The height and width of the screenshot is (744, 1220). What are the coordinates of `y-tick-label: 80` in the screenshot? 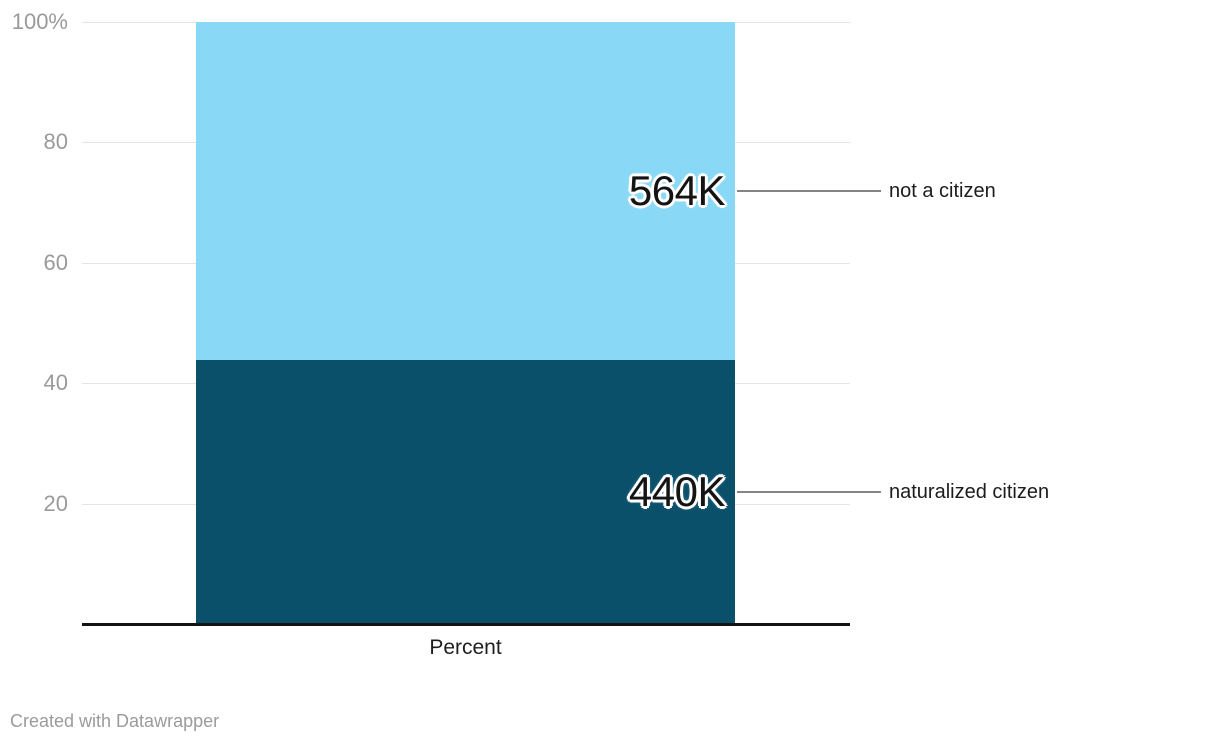 It's located at (55, 142).